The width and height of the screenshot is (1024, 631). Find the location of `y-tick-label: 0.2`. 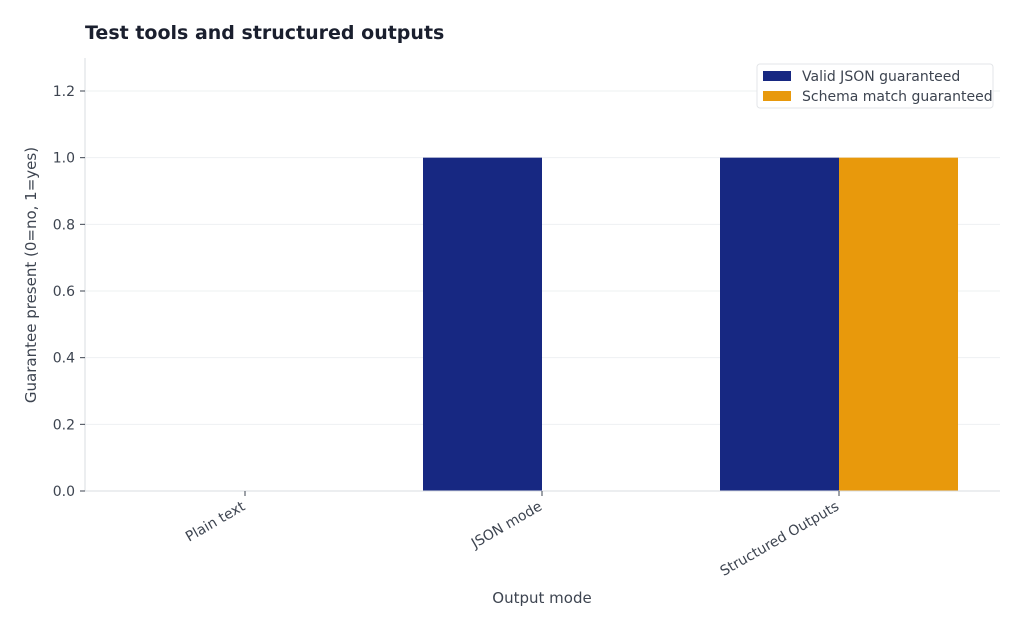

y-tick-label: 0.2 is located at coordinates (64, 425).